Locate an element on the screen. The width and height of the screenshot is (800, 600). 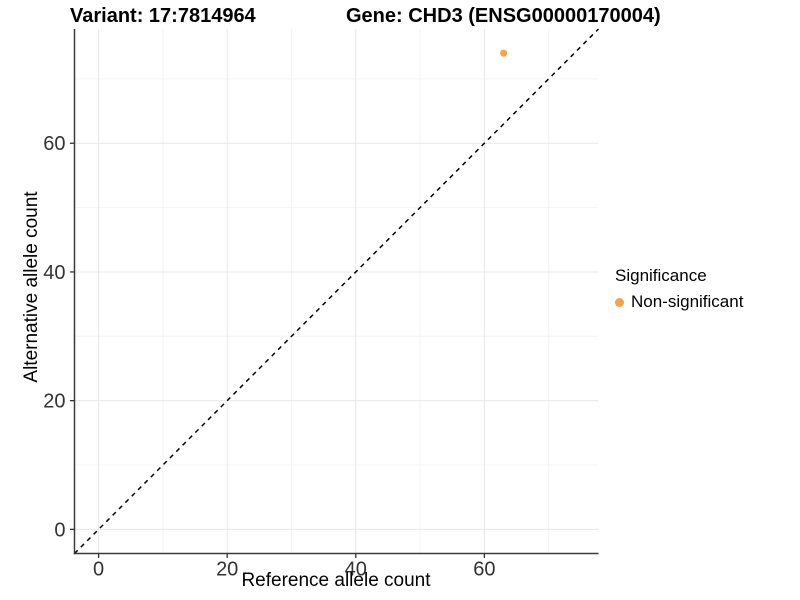
x-tick-label: 40 is located at coordinates (356, 570).